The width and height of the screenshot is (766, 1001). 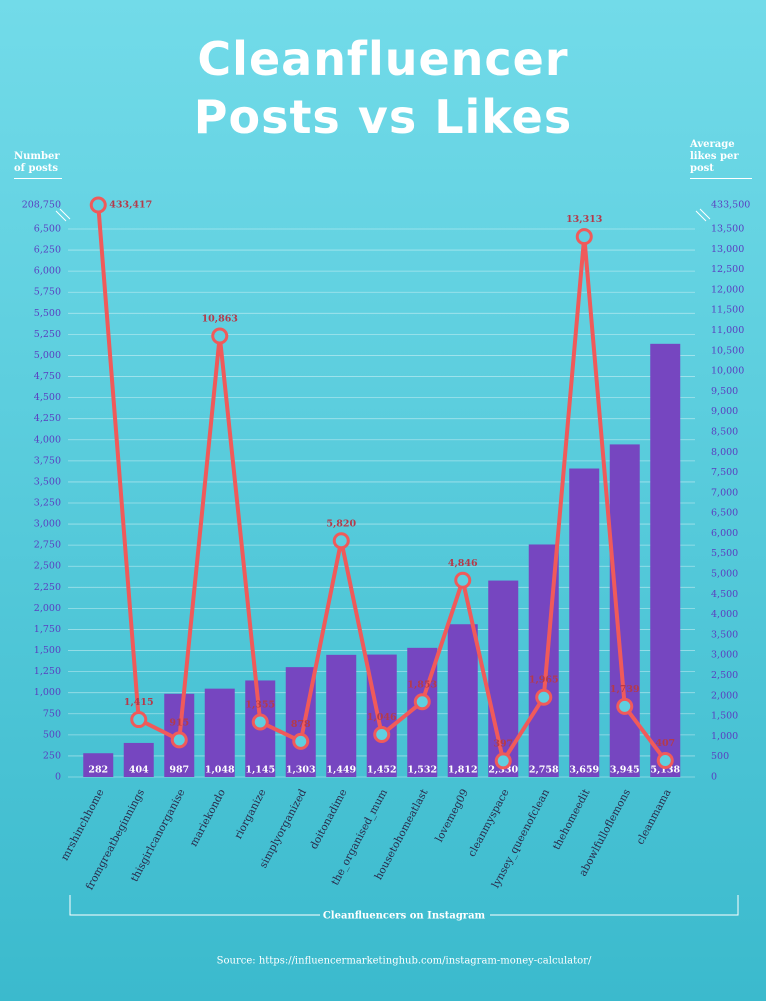 What do you see at coordinates (179, 722) in the screenshot?
I see `line-value-label: 915` at bounding box center [179, 722].